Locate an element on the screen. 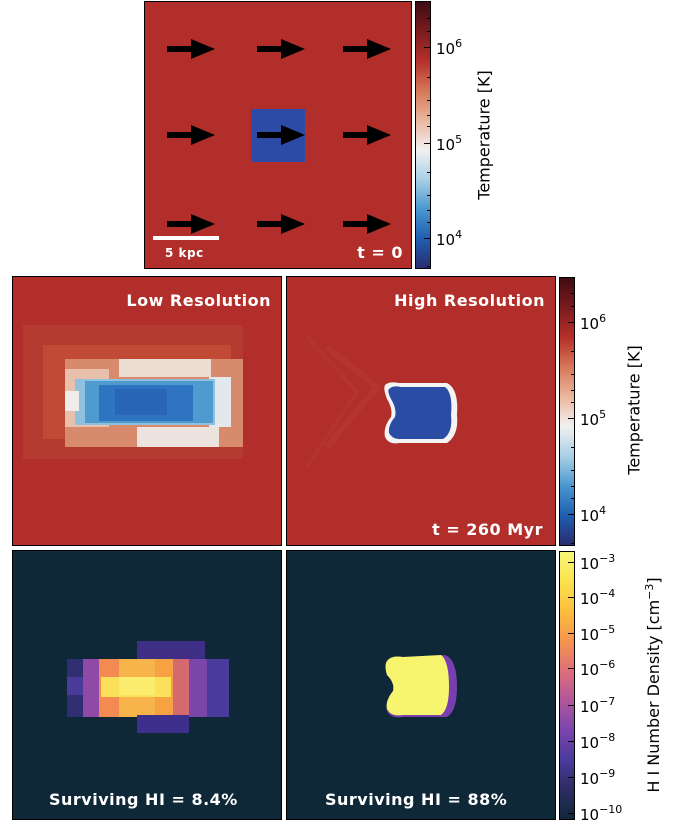 Image resolution: width=673 pixels, height=824 pixels. high-res-hi-panel: Surviving HI = 88% is located at coordinates (421, 685).